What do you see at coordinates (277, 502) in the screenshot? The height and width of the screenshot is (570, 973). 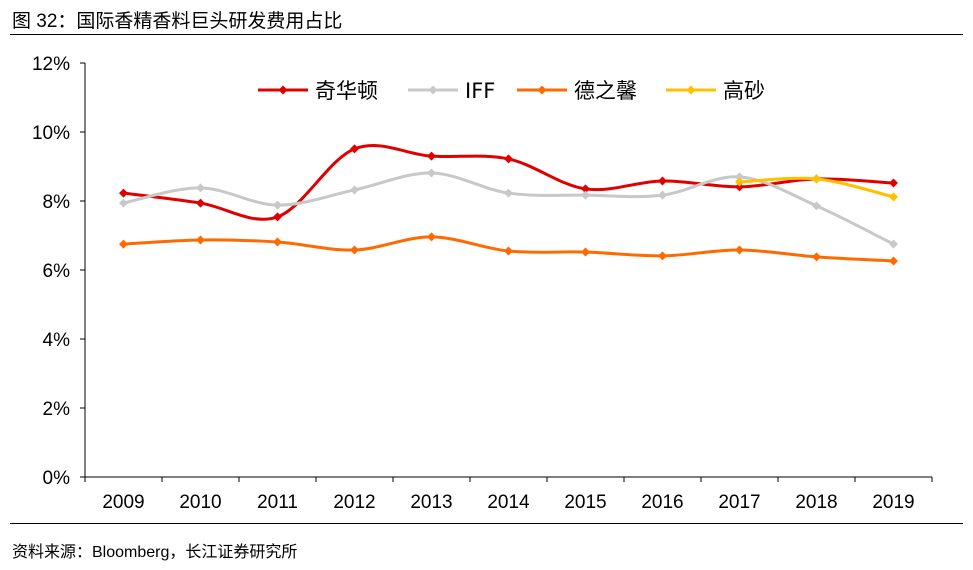 I see `x-tick-label: 2011` at bounding box center [277, 502].